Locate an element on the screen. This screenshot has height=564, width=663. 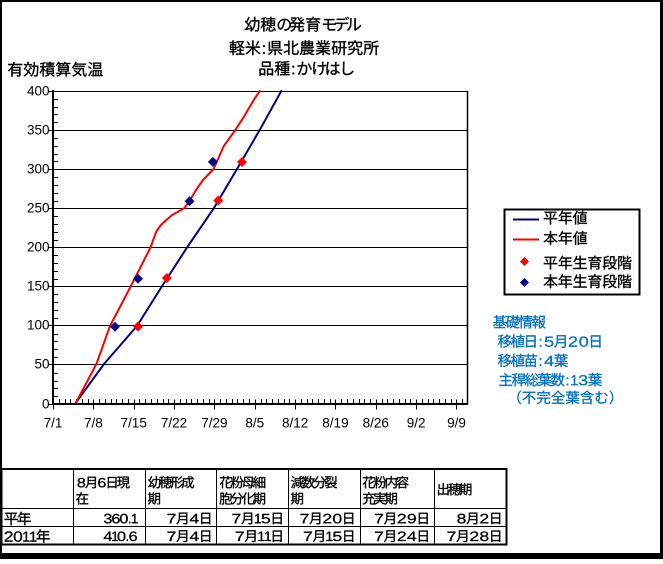
svg-text: 350 is located at coordinates (38, 130).